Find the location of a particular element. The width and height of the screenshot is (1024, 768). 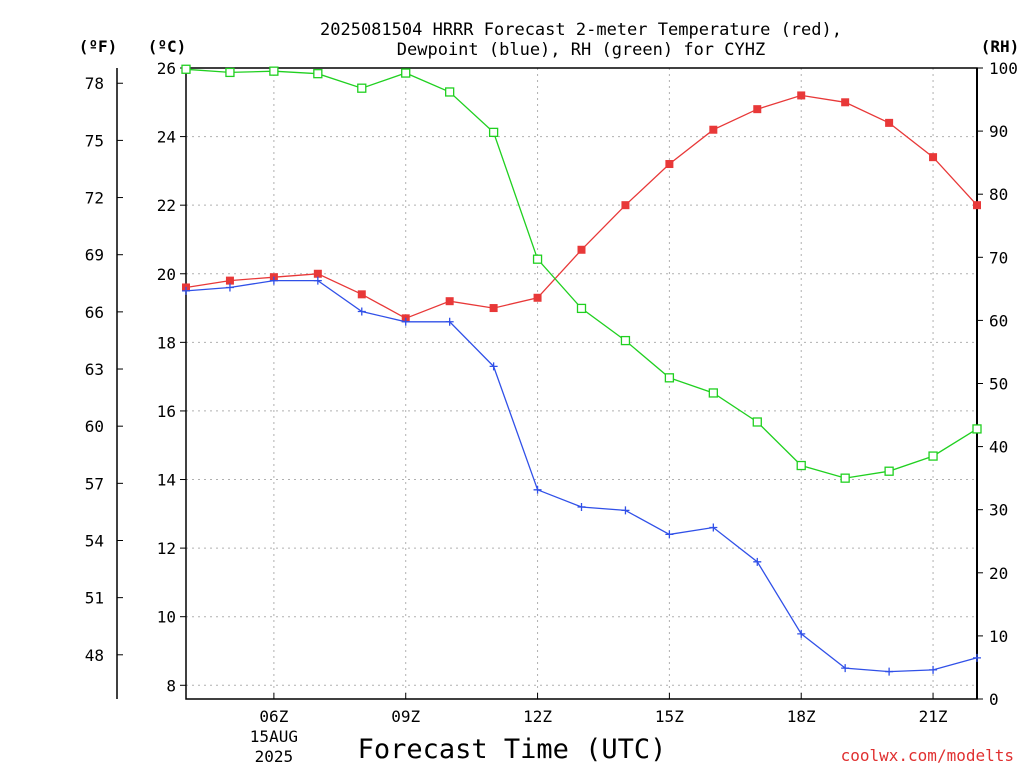

rh-tick-label: 30 is located at coordinates (998, 510).